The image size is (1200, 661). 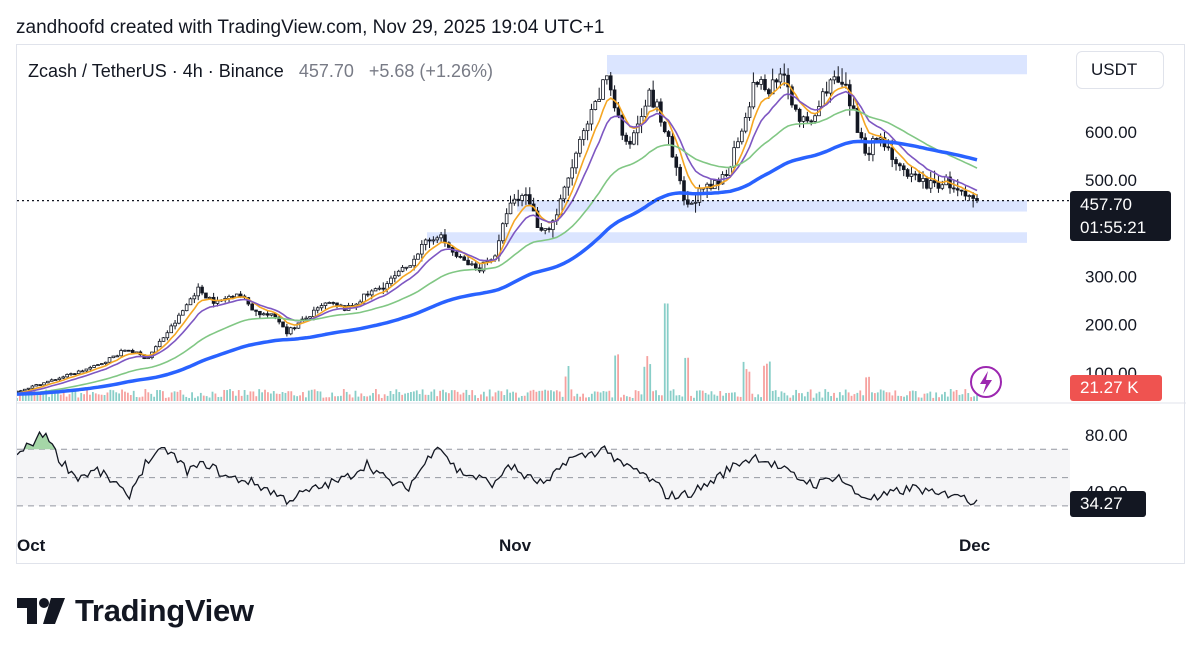 I want to click on price-axis-label: 200.00, so click(x=1111, y=325).